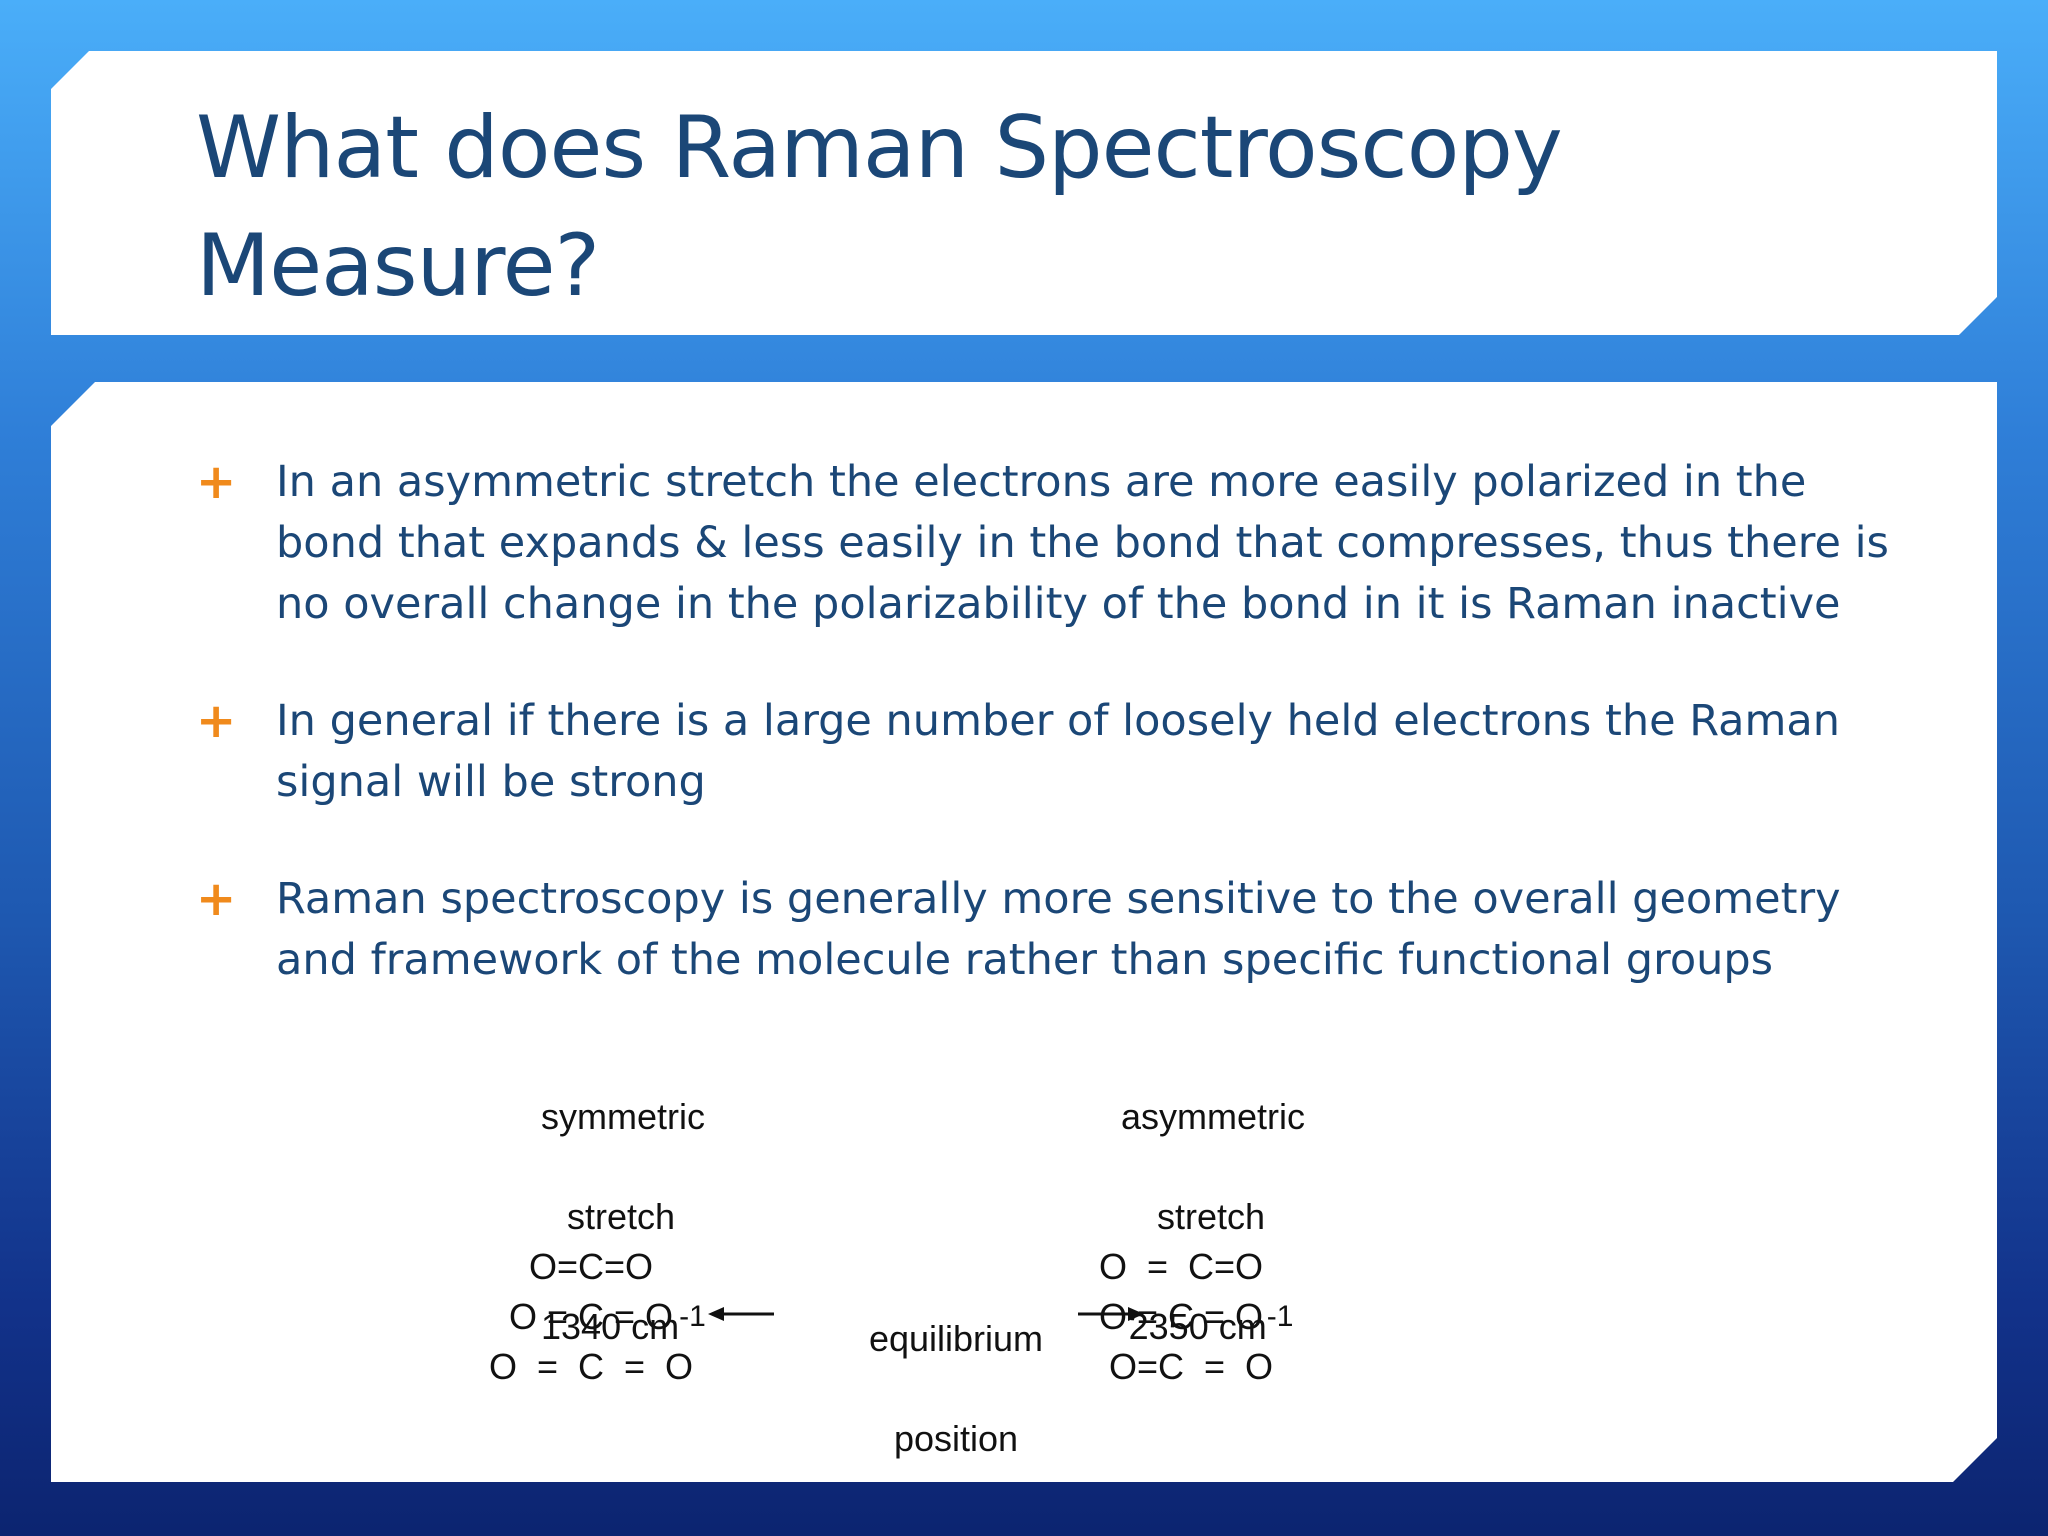 This screenshot has height=1536, width=2048. Describe the element at coordinates (610, 1326) in the screenshot. I see `symmetric-wavenumber: 1340 cm` at that location.